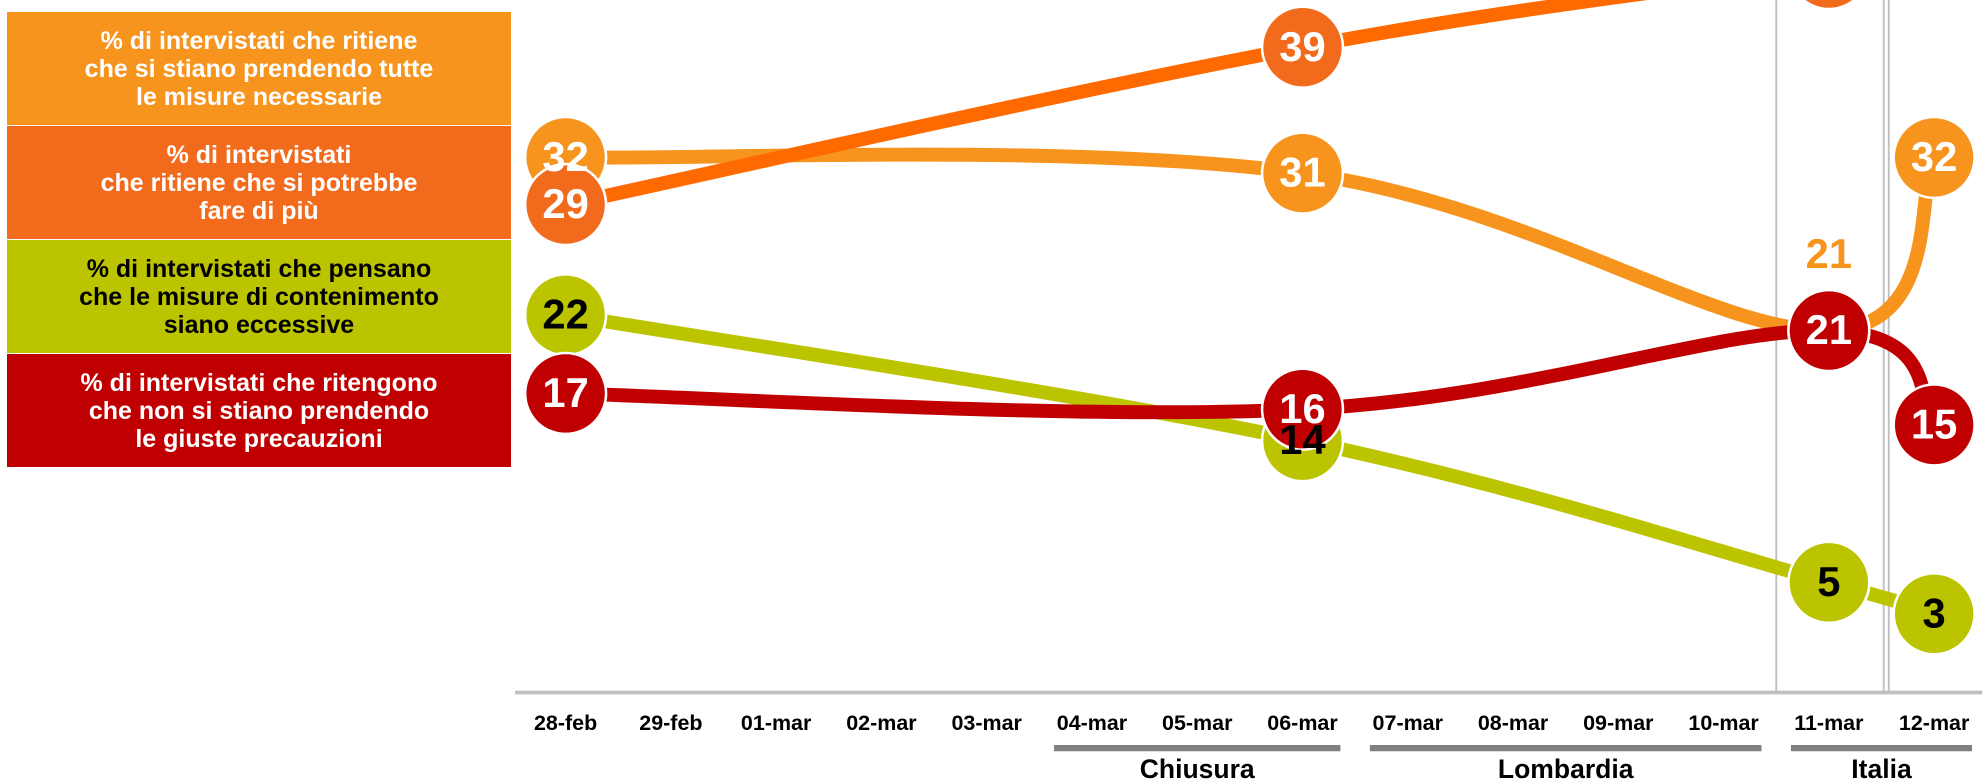  Describe the element at coordinates (1723, 723) in the screenshot. I see `x-tick-label: 10-mar` at that location.